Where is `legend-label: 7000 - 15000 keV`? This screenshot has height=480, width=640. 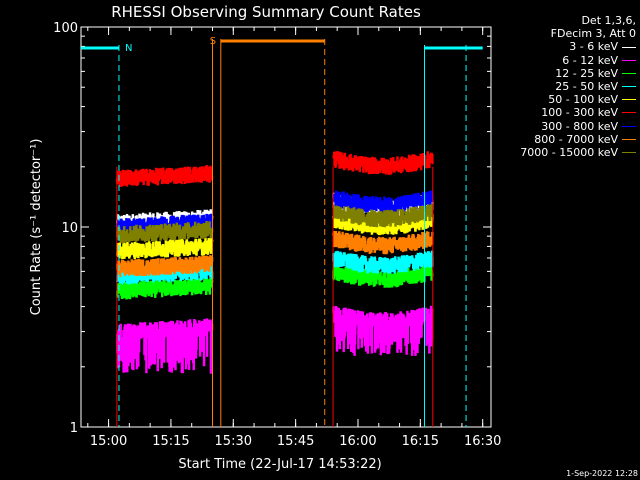 legend-label: 7000 - 15000 keV is located at coordinates (569, 152).